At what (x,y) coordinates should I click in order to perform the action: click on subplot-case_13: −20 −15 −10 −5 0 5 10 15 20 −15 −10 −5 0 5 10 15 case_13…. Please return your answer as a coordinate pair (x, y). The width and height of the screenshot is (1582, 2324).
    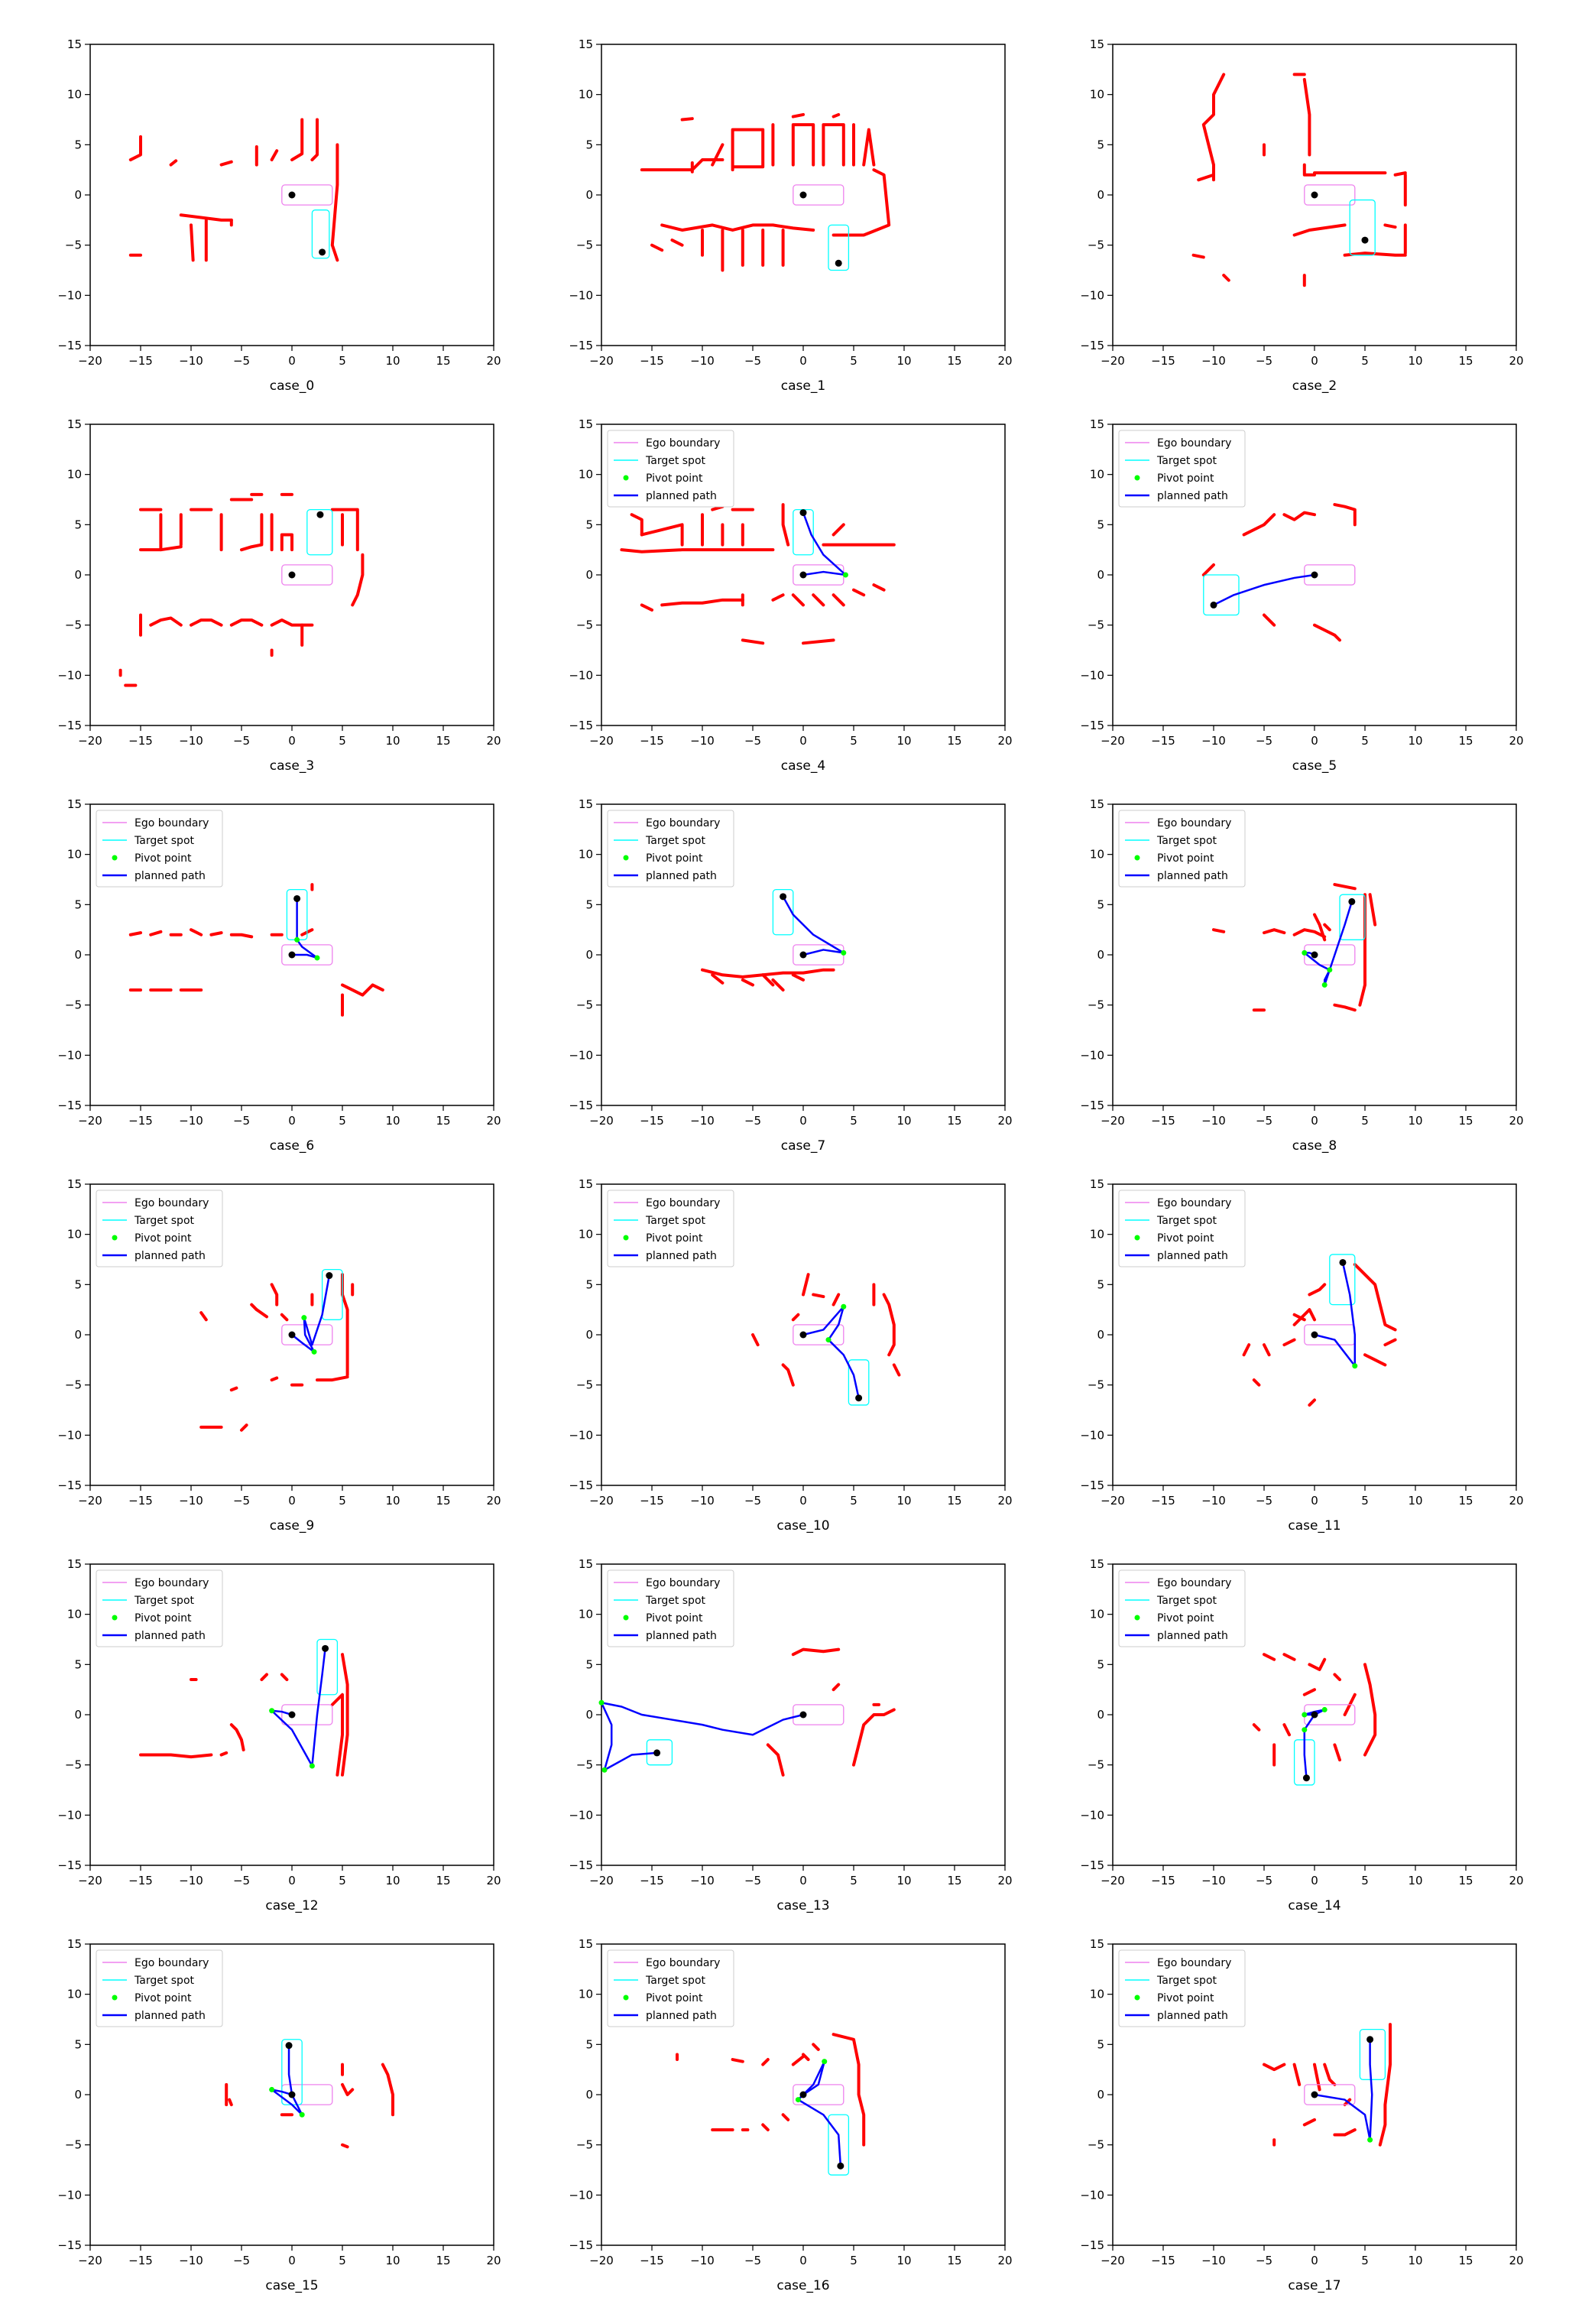
    Looking at the image, I should click on (791, 1735).